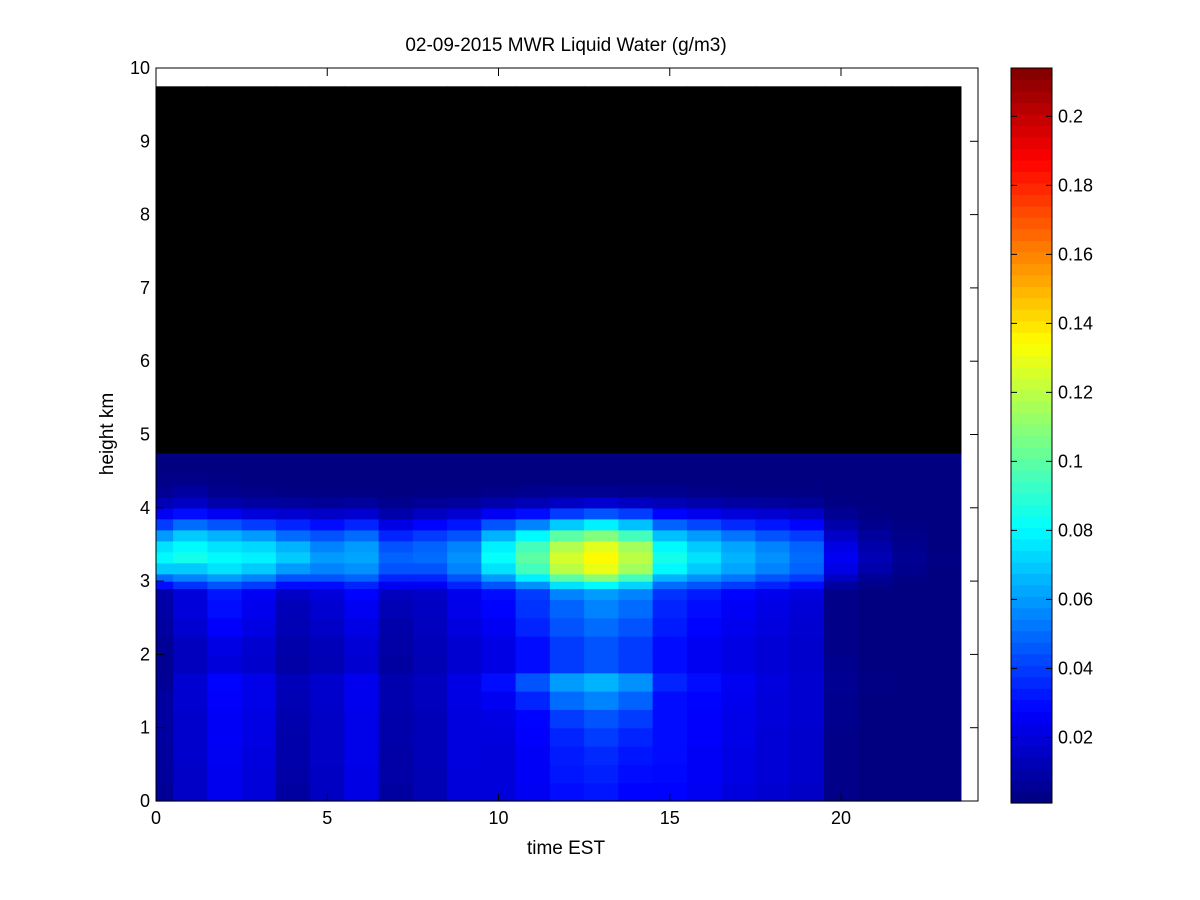  Describe the element at coordinates (1075, 392) in the screenshot. I see `colorbar-tick-label: 0.12` at that location.